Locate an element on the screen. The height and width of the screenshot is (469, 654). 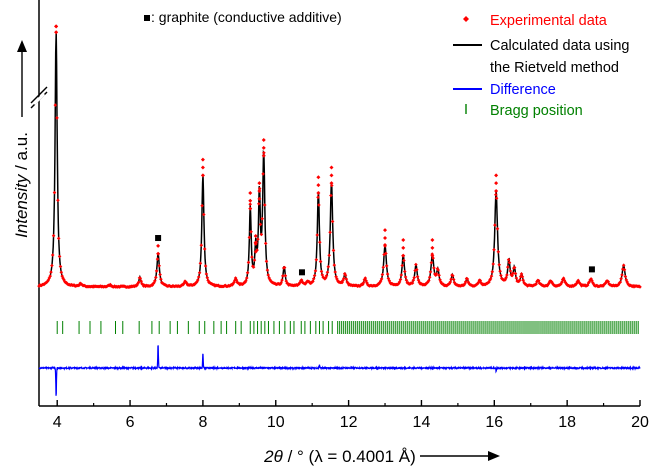
legend-label-calculated-1: Calculated data using is located at coordinates (559, 46).